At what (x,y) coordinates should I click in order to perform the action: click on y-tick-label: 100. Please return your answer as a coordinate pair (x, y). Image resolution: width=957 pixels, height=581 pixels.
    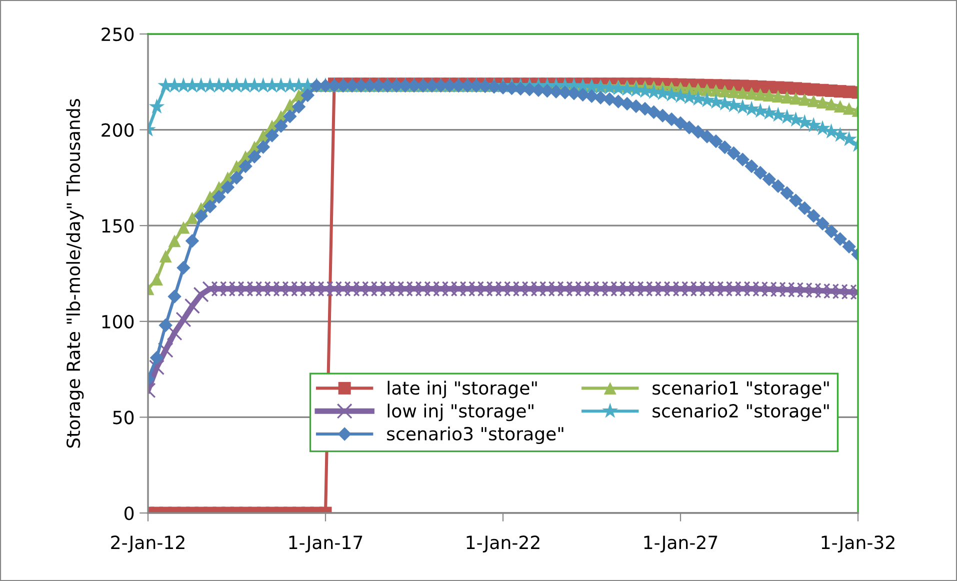
    Looking at the image, I should click on (118, 321).